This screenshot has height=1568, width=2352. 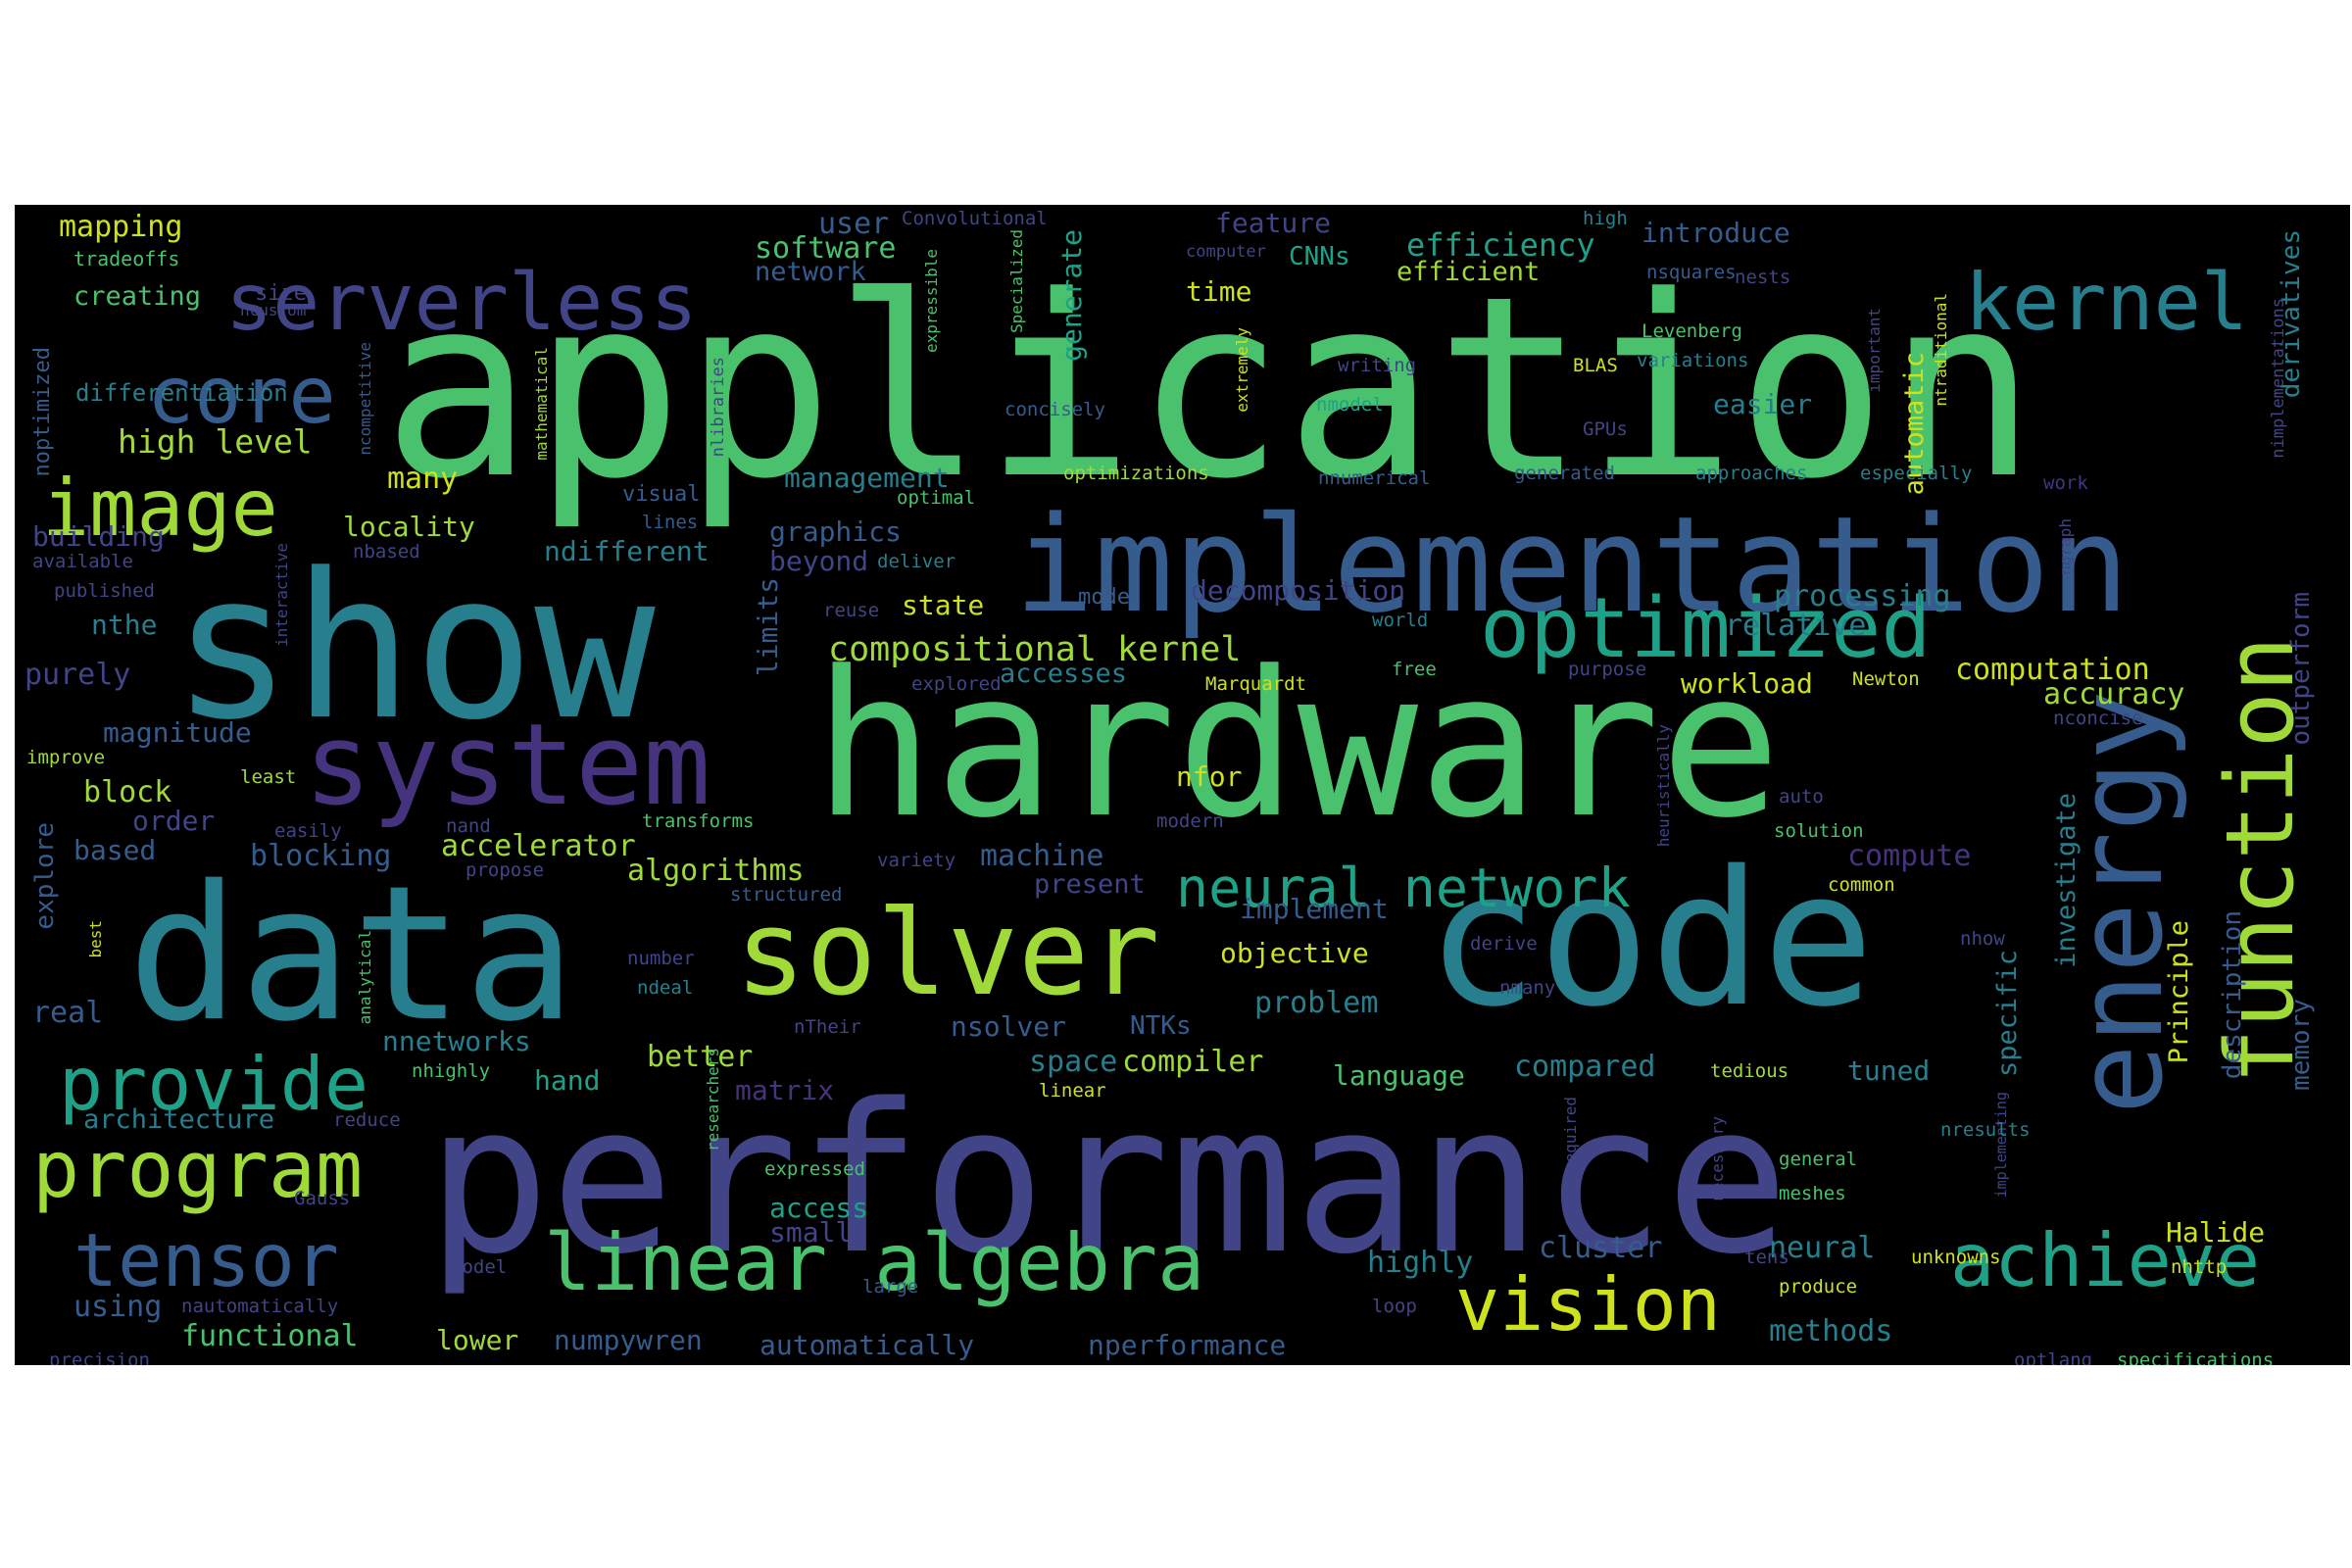 What do you see at coordinates (1219, 291) in the screenshot?
I see `word-time: time` at bounding box center [1219, 291].